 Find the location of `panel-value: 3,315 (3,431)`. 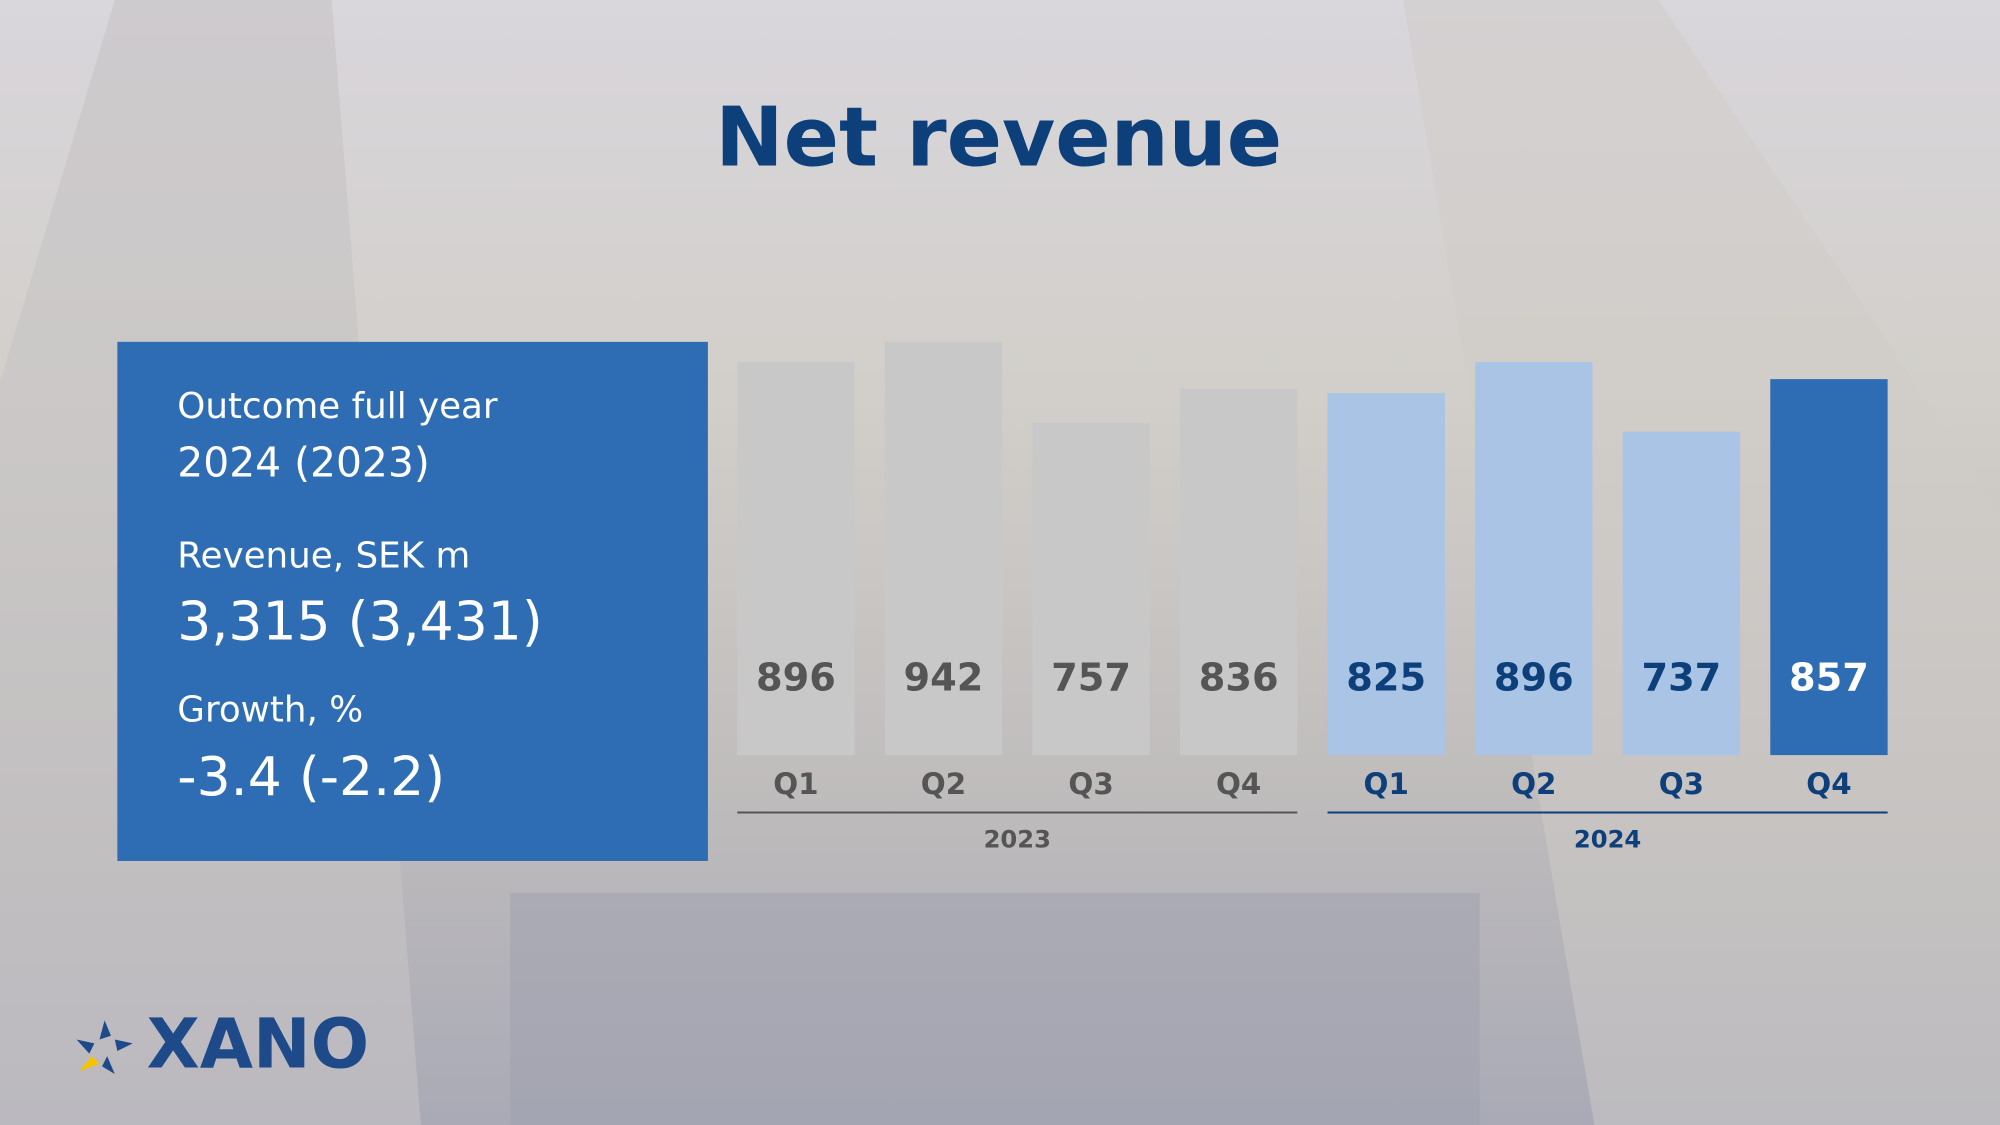

panel-value: 3,315 (3,431) is located at coordinates (360, 621).